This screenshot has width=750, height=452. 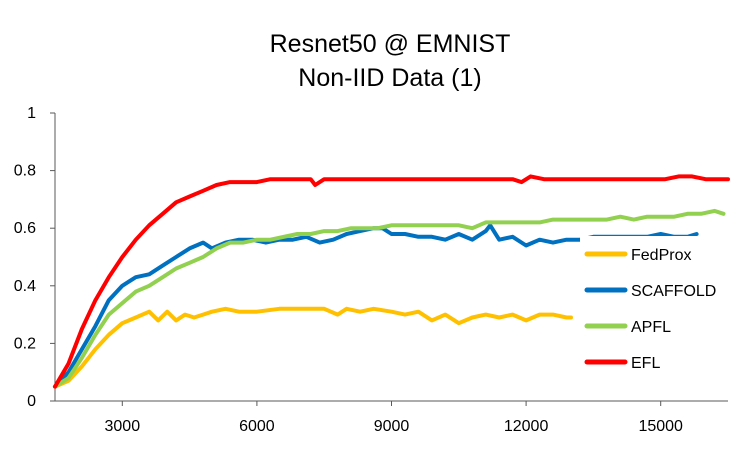 What do you see at coordinates (25, 343) in the screenshot?
I see `y-tick-label: 0.2` at bounding box center [25, 343].